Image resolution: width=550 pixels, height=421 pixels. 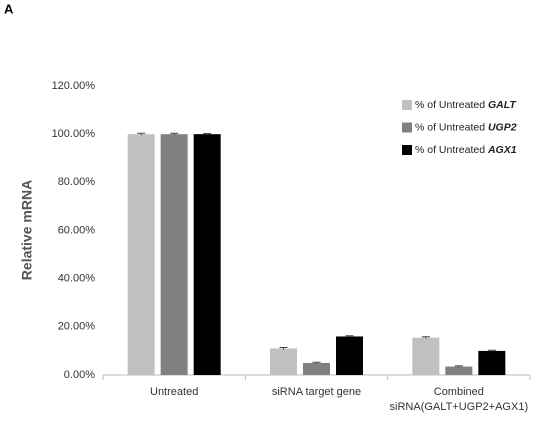 I want to click on panel-label: A, so click(x=9, y=8).